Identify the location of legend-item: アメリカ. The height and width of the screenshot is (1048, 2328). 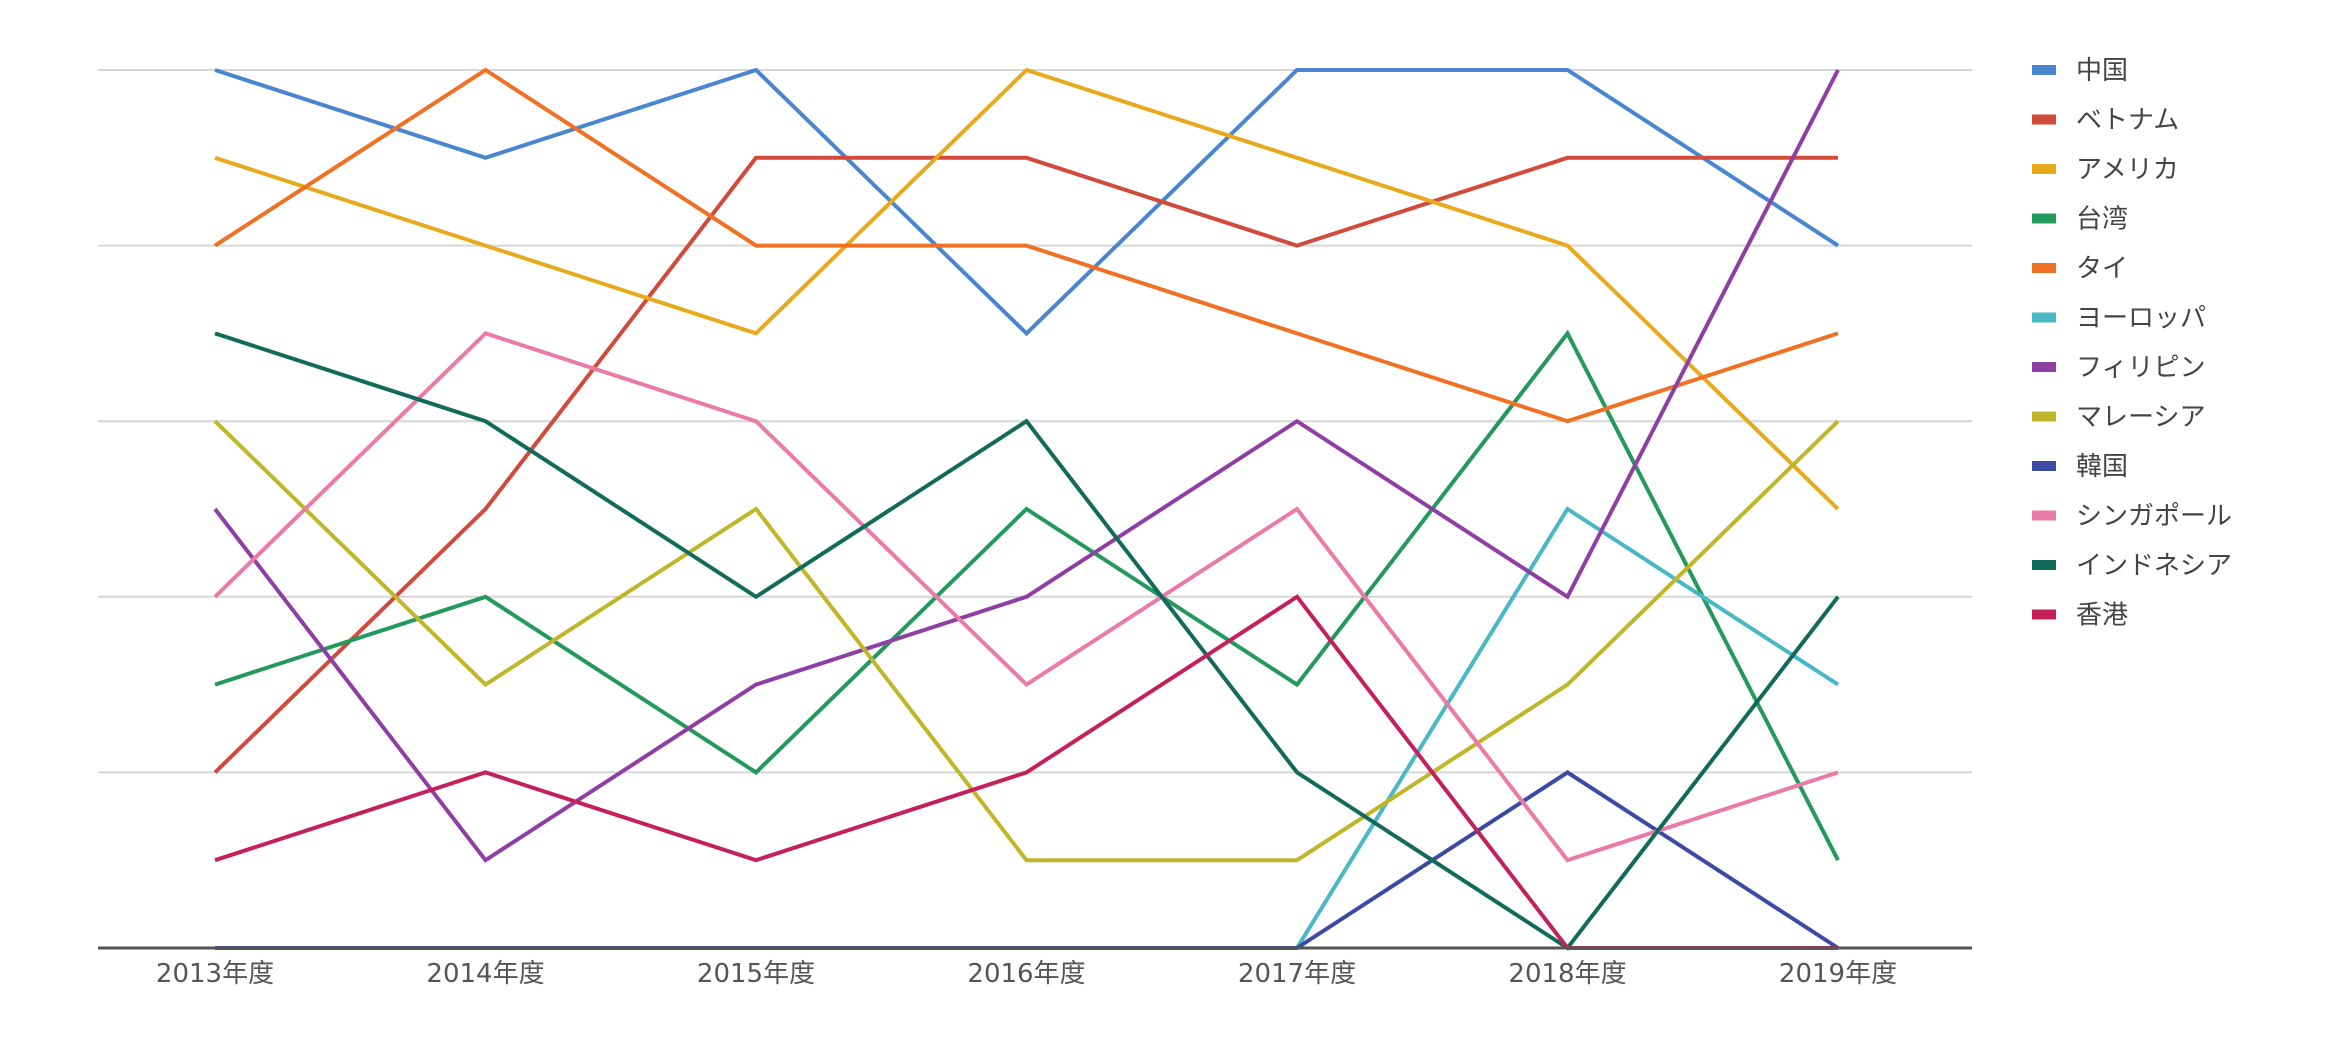
(2105, 170).